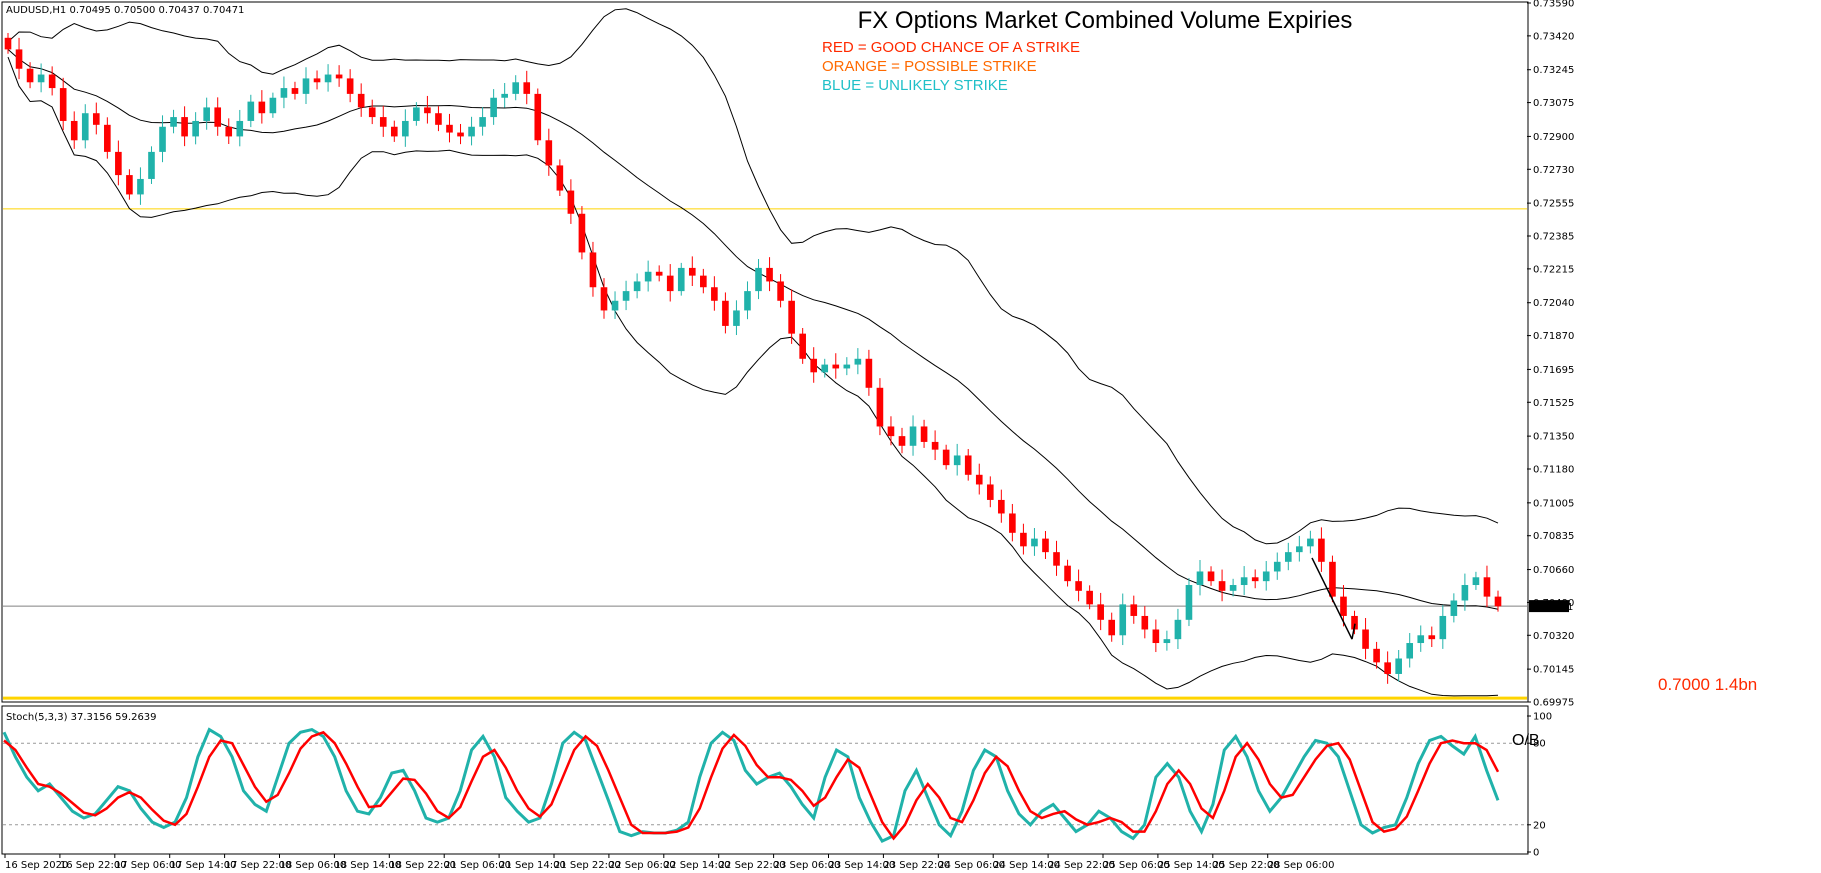 This screenshot has width=1821, height=873. Describe the element at coordinates (1553, 103) in the screenshot. I see `price-tick-label: 0.73075` at that location.